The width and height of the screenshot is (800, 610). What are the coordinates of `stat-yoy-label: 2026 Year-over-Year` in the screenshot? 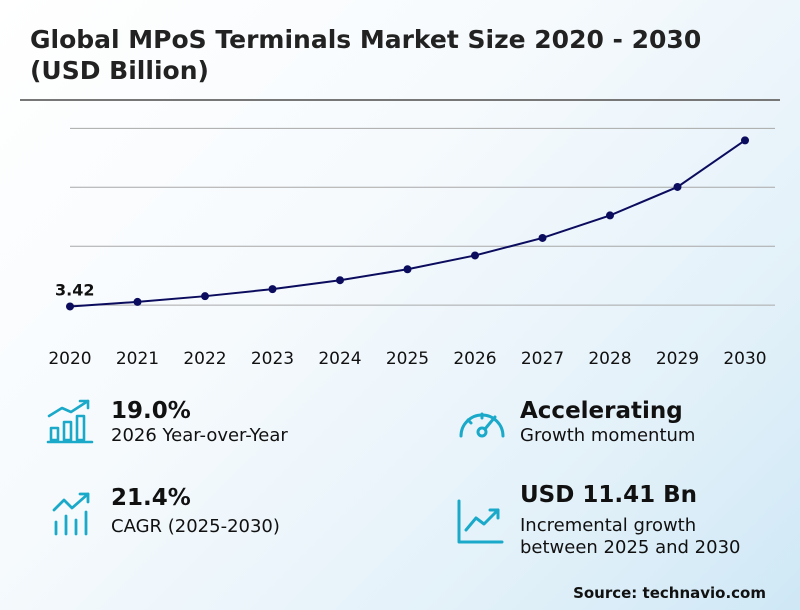 It's located at (199, 435).